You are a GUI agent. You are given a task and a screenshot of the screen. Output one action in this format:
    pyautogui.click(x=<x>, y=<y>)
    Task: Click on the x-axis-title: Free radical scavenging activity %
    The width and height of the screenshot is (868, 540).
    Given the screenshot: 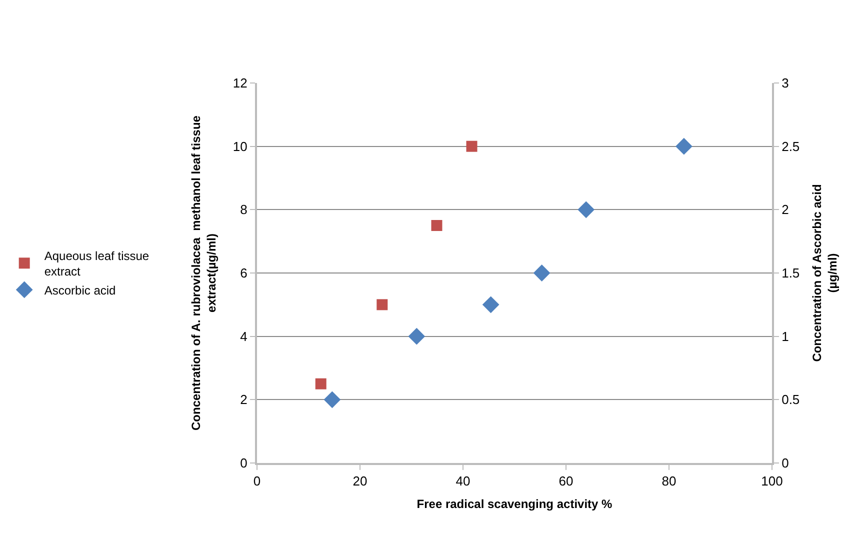 What is the action you would take?
    pyautogui.click(x=514, y=504)
    